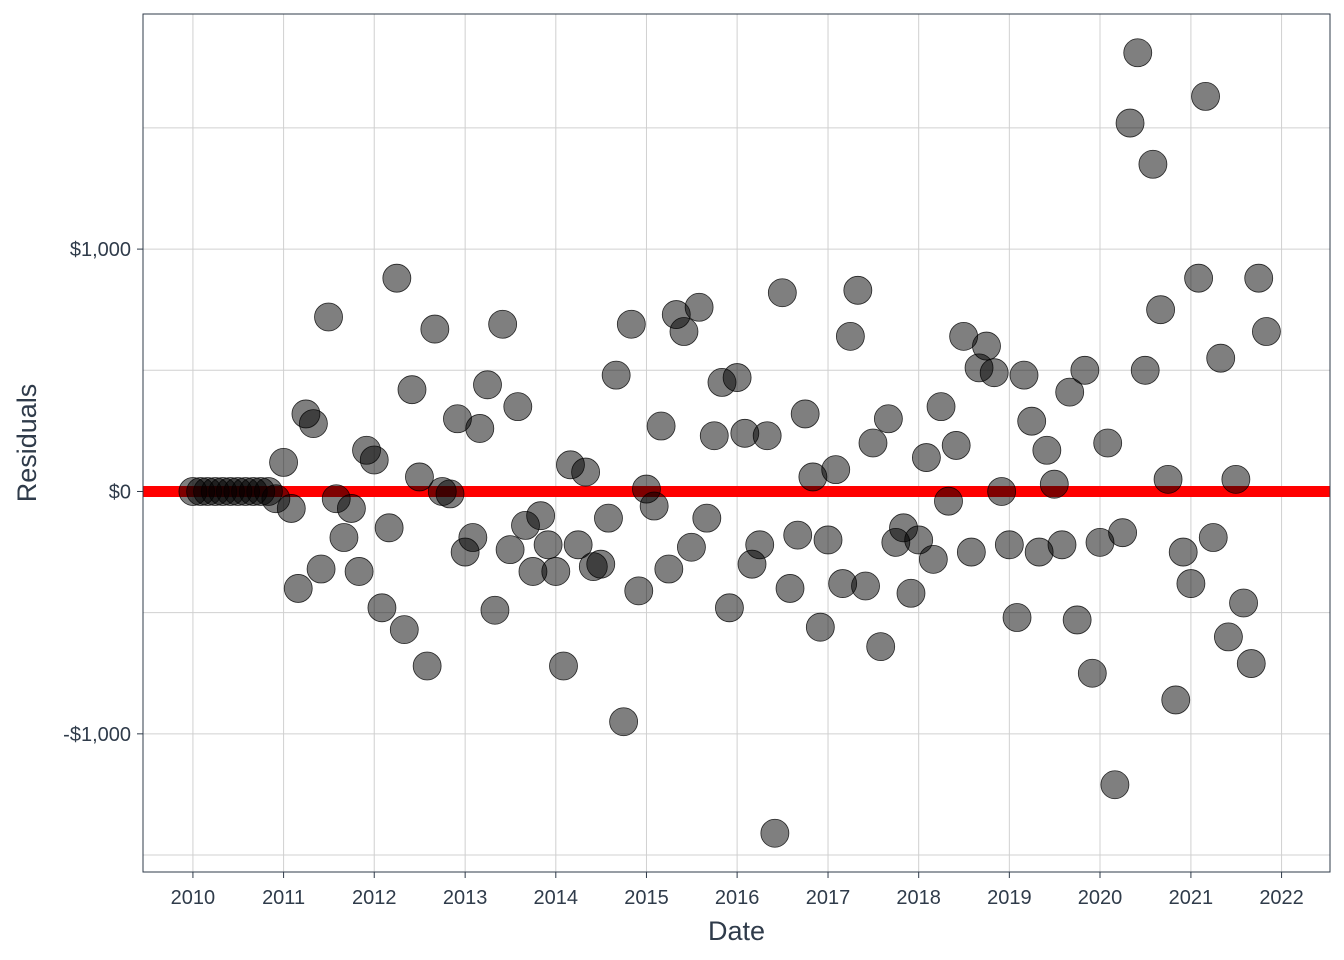 This screenshot has width=1344, height=960. What do you see at coordinates (737, 898) in the screenshot?
I see `x-tick-label: 2016` at bounding box center [737, 898].